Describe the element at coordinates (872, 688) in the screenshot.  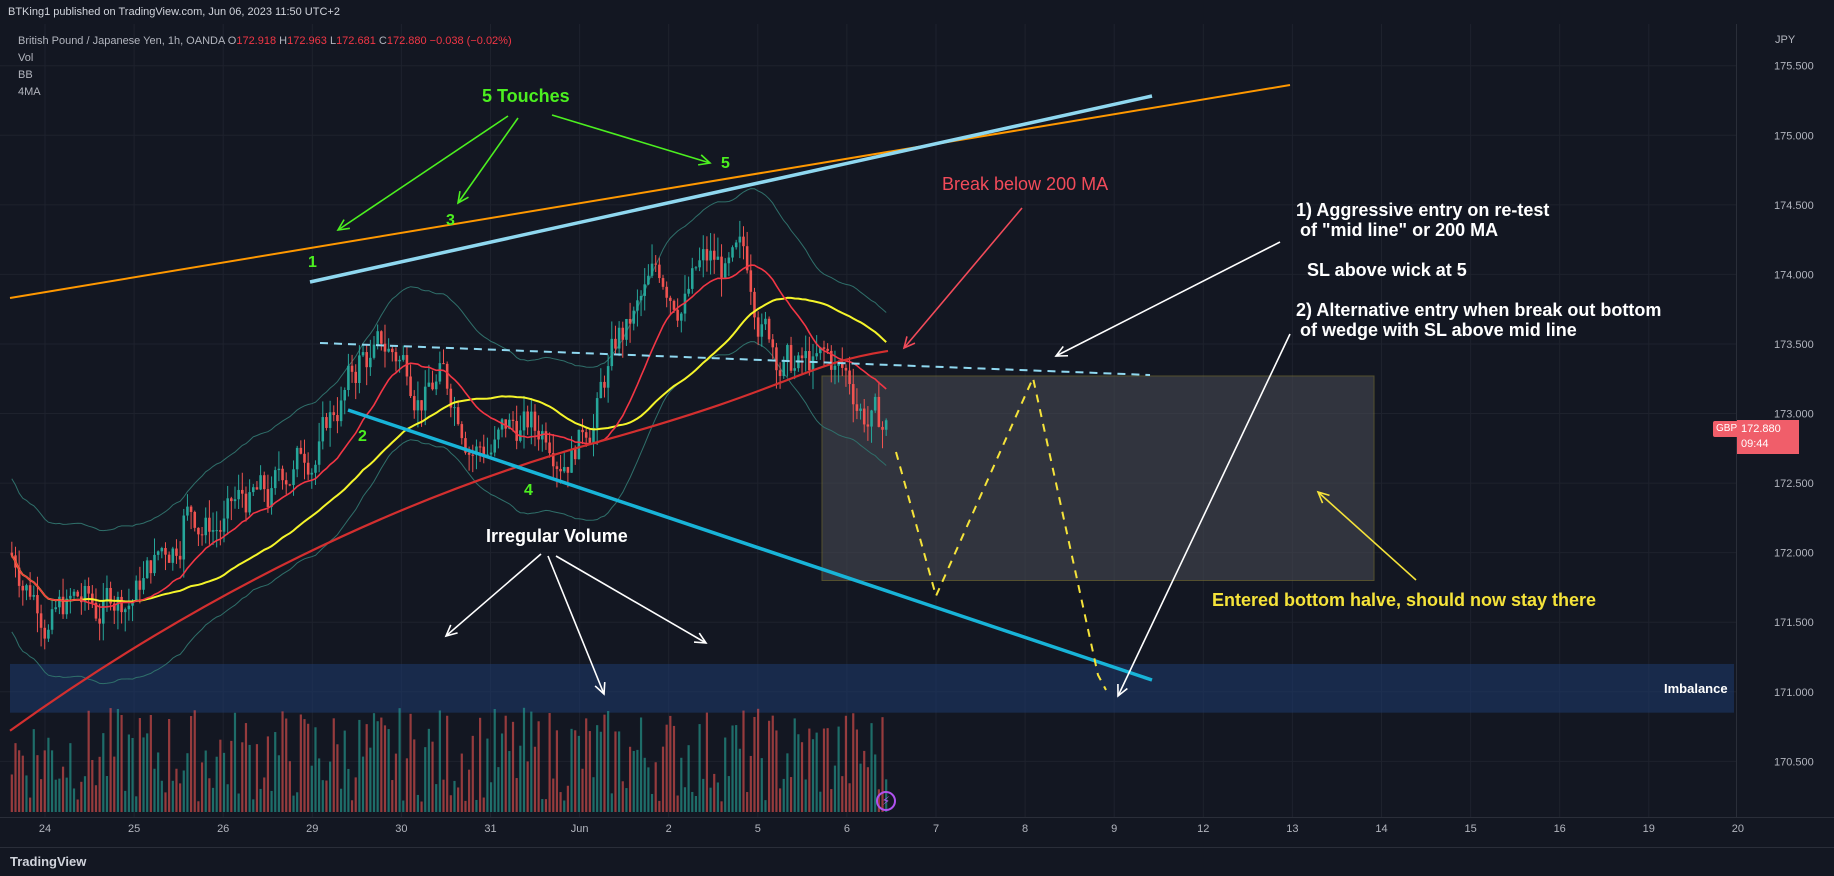
I see `imbalance-zone` at that location.